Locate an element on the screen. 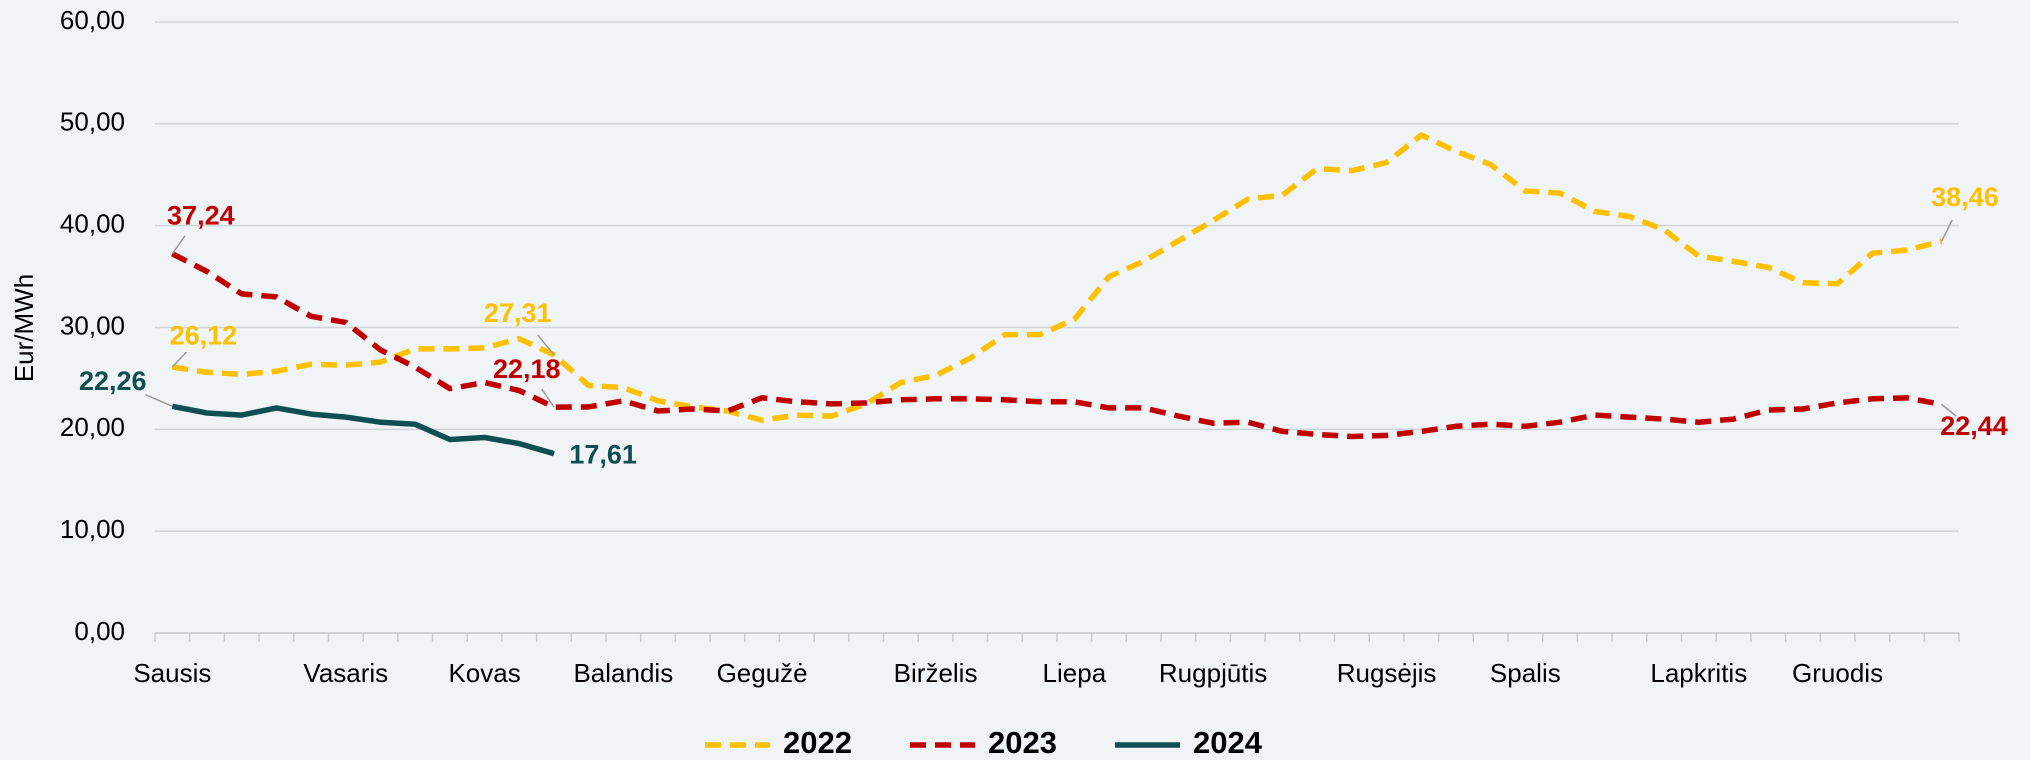 The width and height of the screenshot is (2030, 760). data-label: 37,24 is located at coordinates (201, 216).